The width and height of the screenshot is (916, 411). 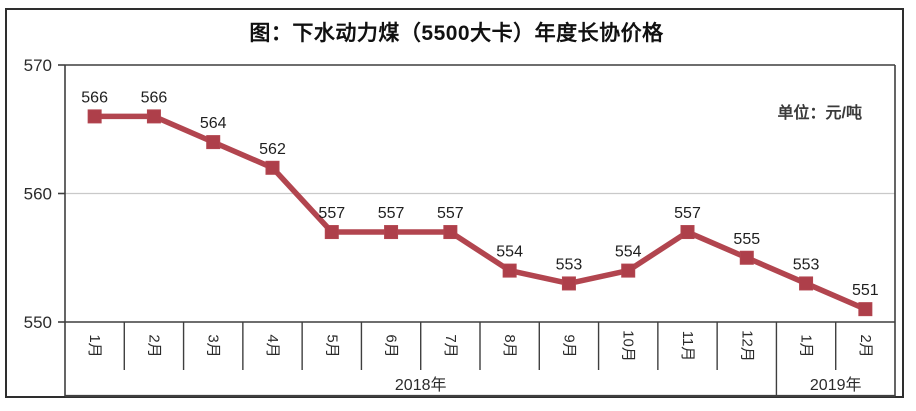 I want to click on unit-label: 单位：元/吨, so click(x=819, y=113).